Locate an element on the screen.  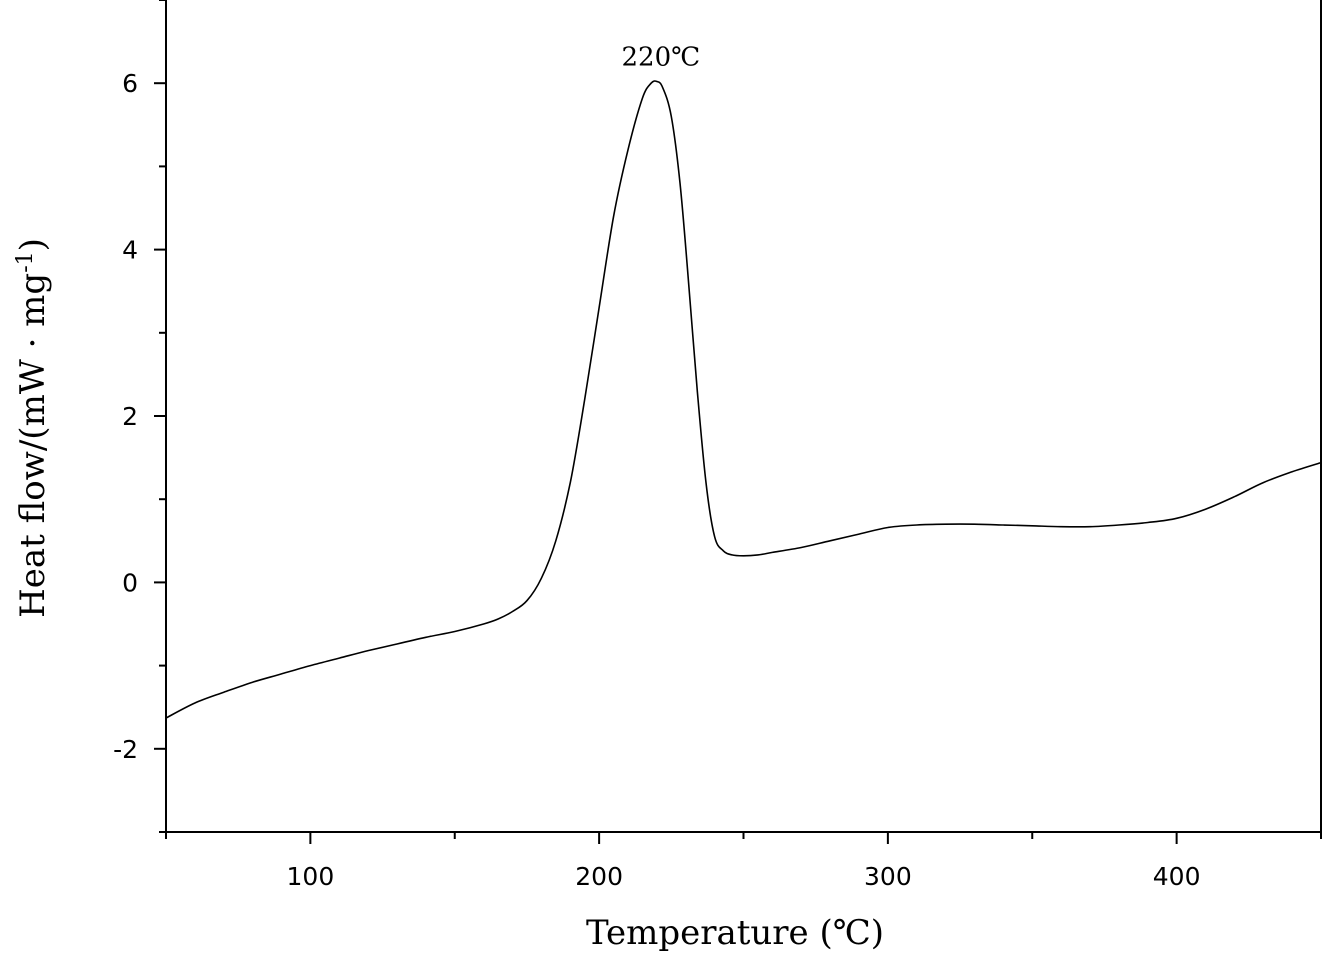
y-tick-label: 0 is located at coordinates (130, 582).